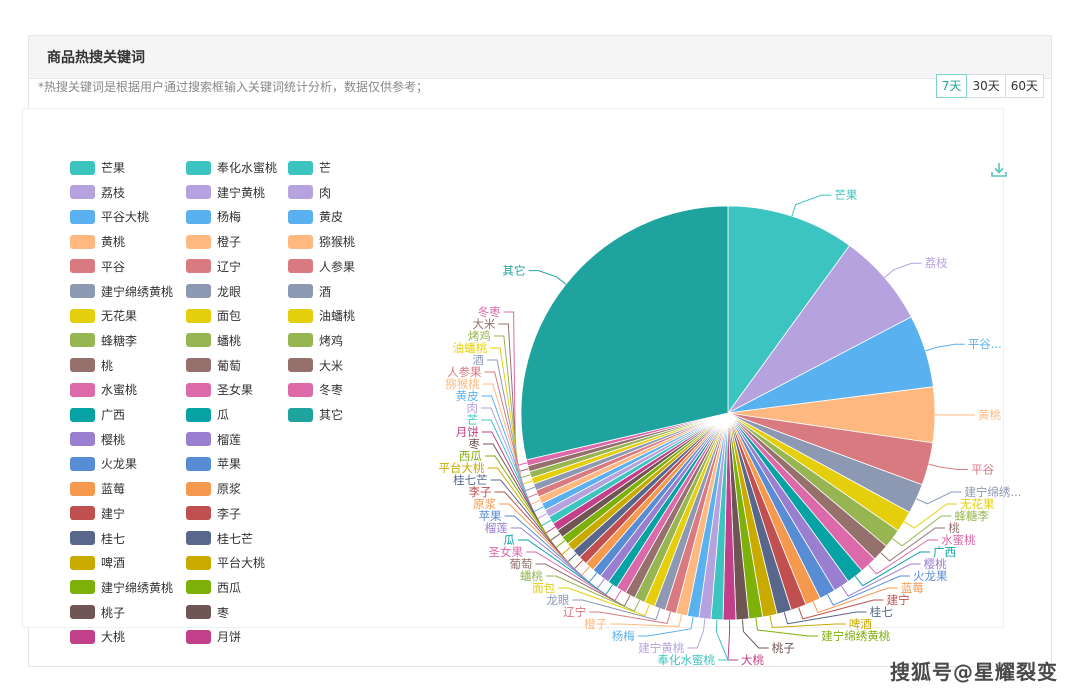 Image resolution: width=1080 pixels, height=695 pixels. I want to click on legend-item: 榴莲, so click(213, 439).